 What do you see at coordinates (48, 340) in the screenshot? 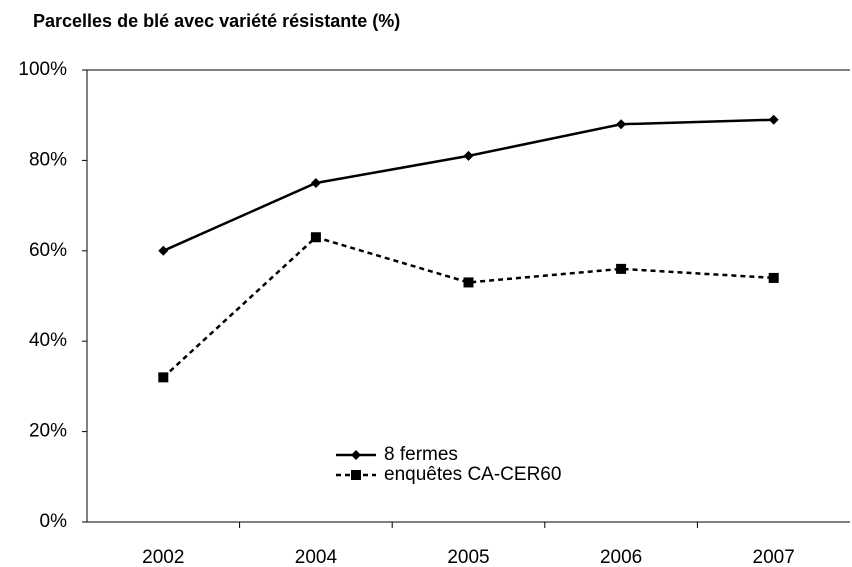
I see `y-tick-label: 40%` at bounding box center [48, 340].